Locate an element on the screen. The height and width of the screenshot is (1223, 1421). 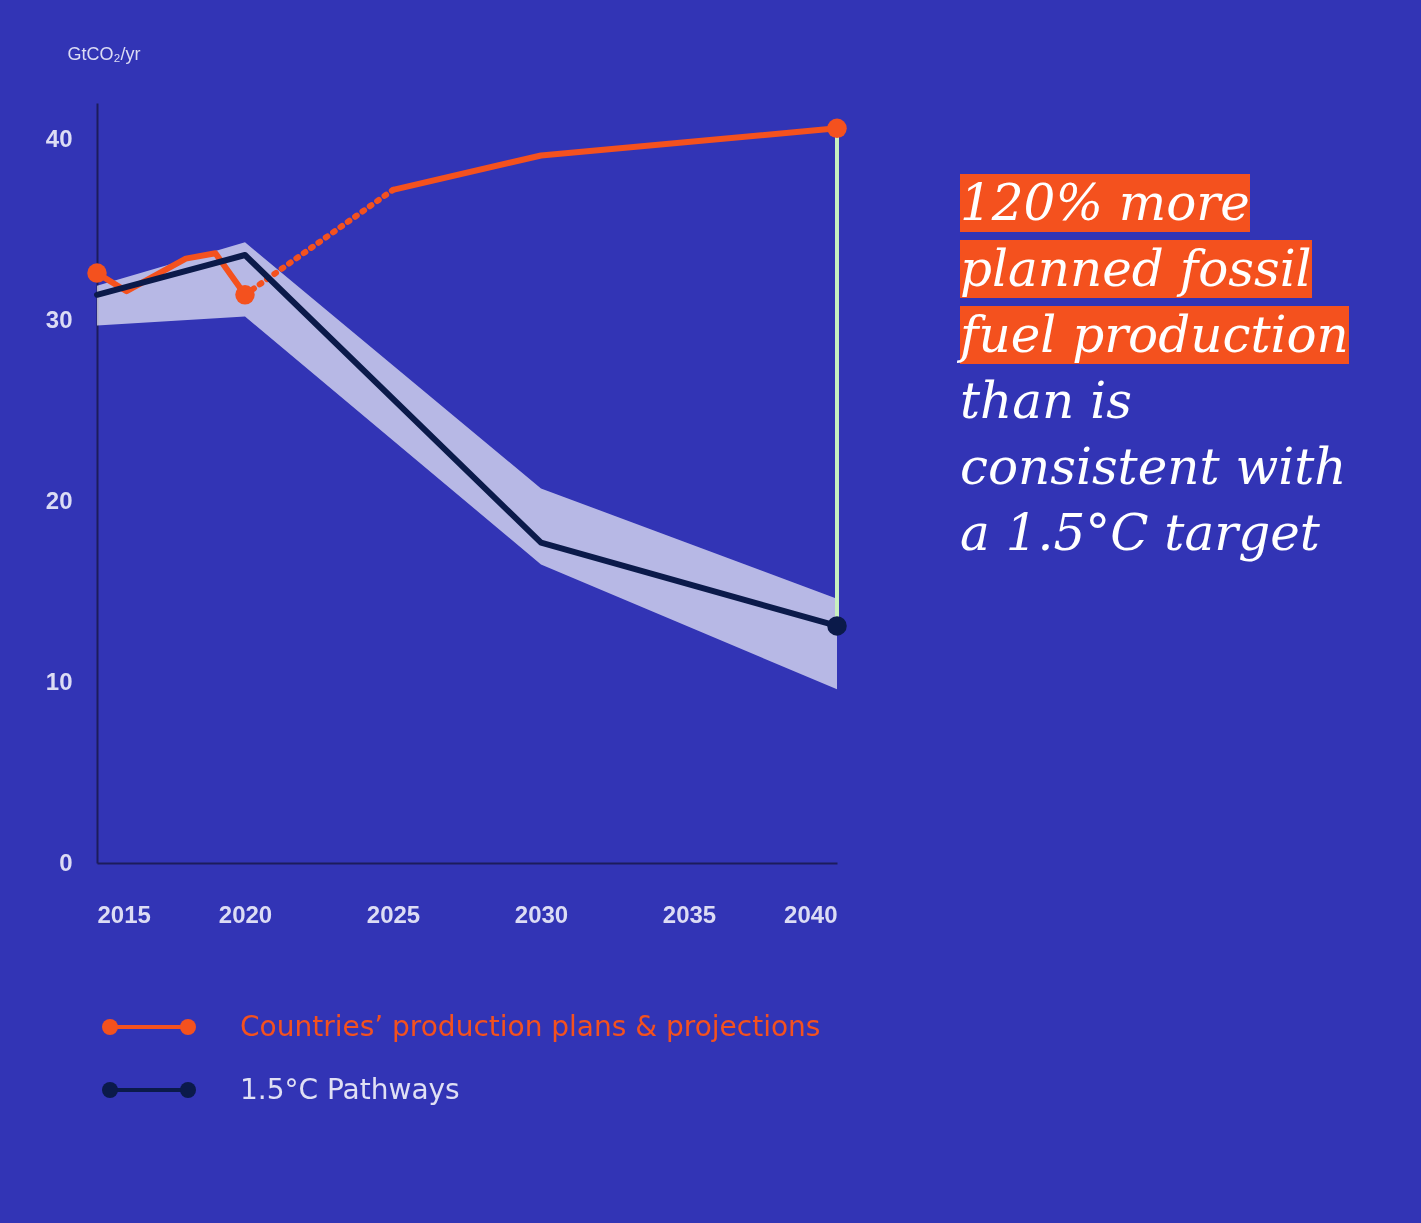
legend-label: Countries’ production plans & projections is located at coordinates (530, 1026).